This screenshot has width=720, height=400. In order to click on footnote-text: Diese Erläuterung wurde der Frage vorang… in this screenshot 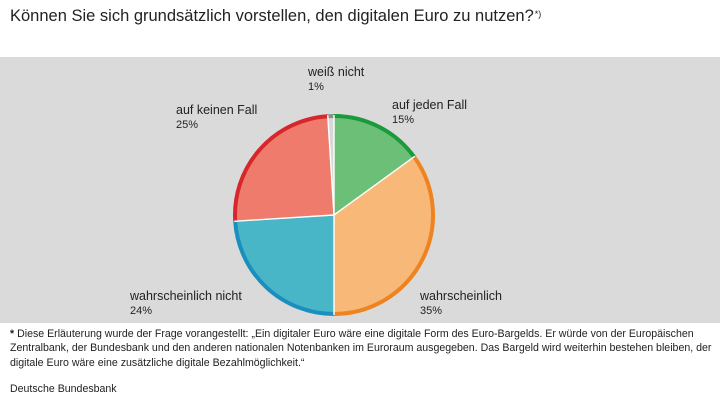, I will do `click(361, 348)`.